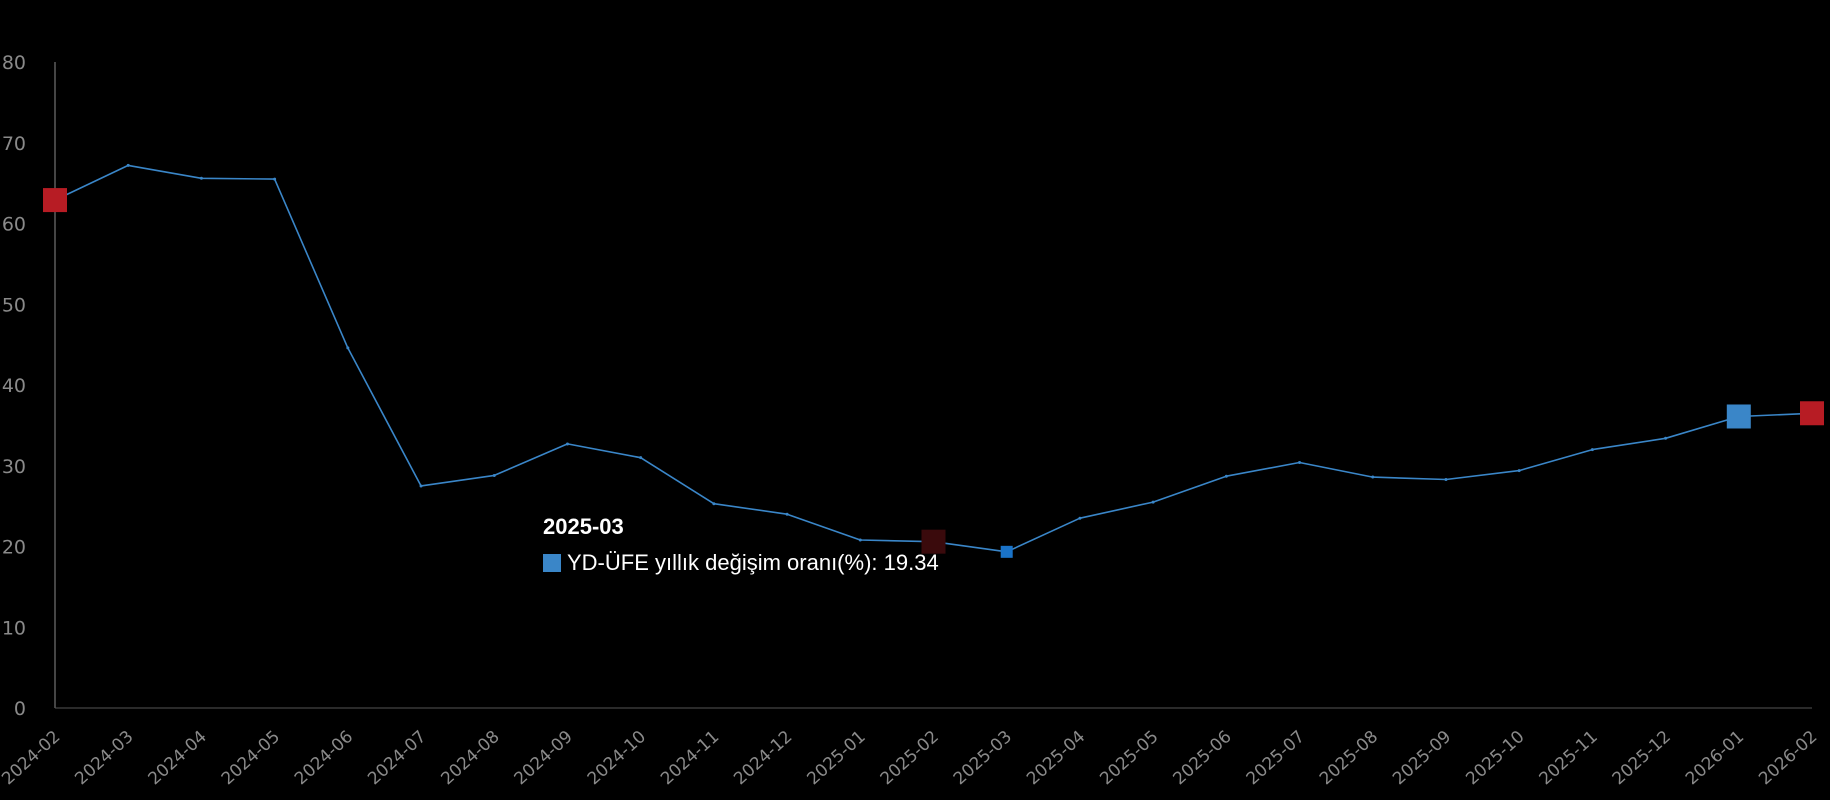  What do you see at coordinates (544, 758) in the screenshot?
I see `x-tick-label: 2024-09` at bounding box center [544, 758].